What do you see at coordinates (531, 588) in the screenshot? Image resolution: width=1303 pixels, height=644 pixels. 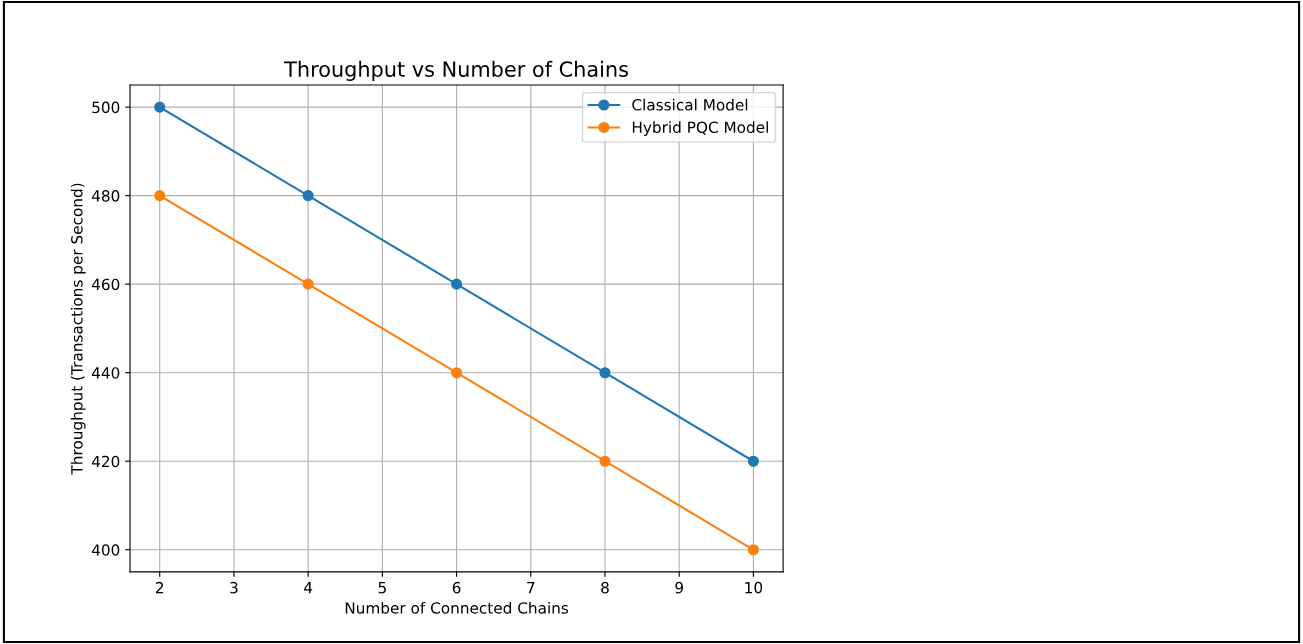 I see `x-tick-label: 7` at bounding box center [531, 588].